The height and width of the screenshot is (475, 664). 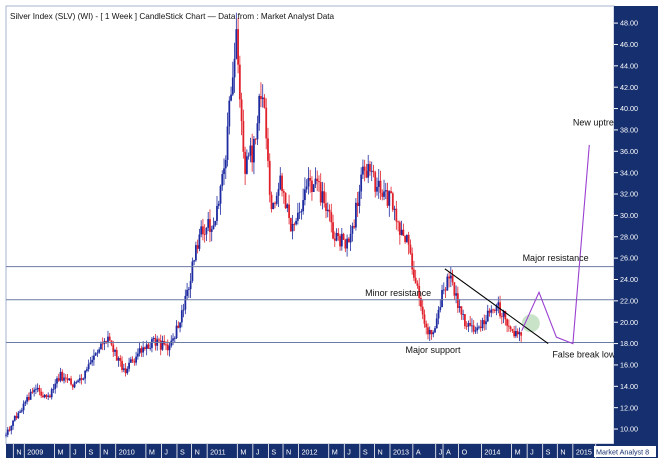 What do you see at coordinates (332, 451) in the screenshot?
I see `x-axis-panel` at bounding box center [332, 451].